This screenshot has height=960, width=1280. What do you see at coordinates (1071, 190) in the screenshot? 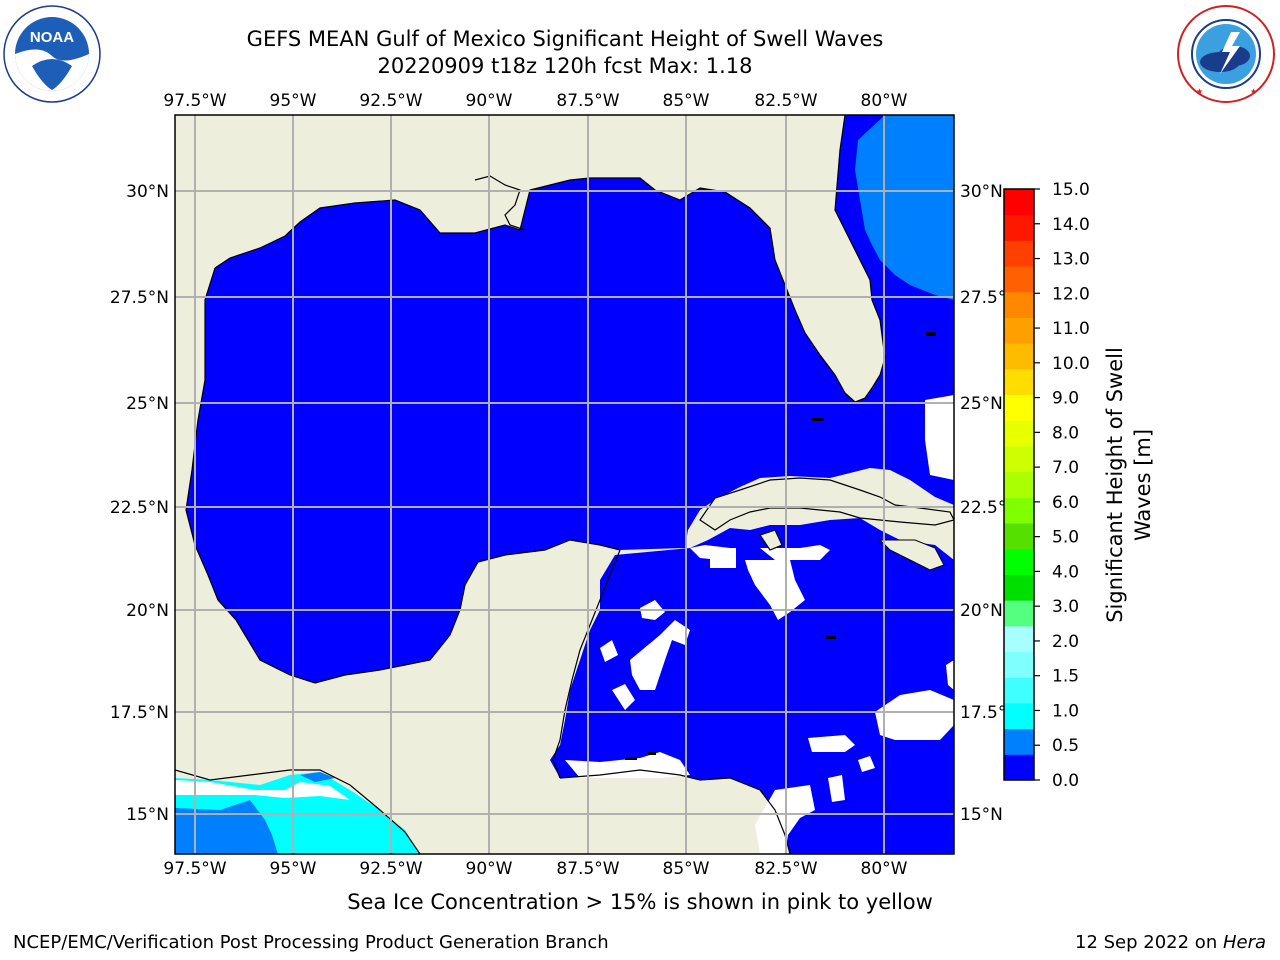
I see `colorbar-tick-label: 15.0` at bounding box center [1071, 190].